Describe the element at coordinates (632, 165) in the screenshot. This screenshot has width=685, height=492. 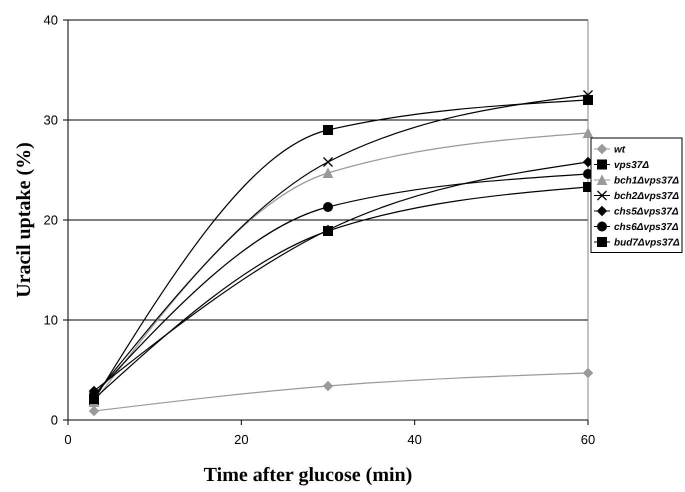
I see `legend-label: vps37Δ` at that location.